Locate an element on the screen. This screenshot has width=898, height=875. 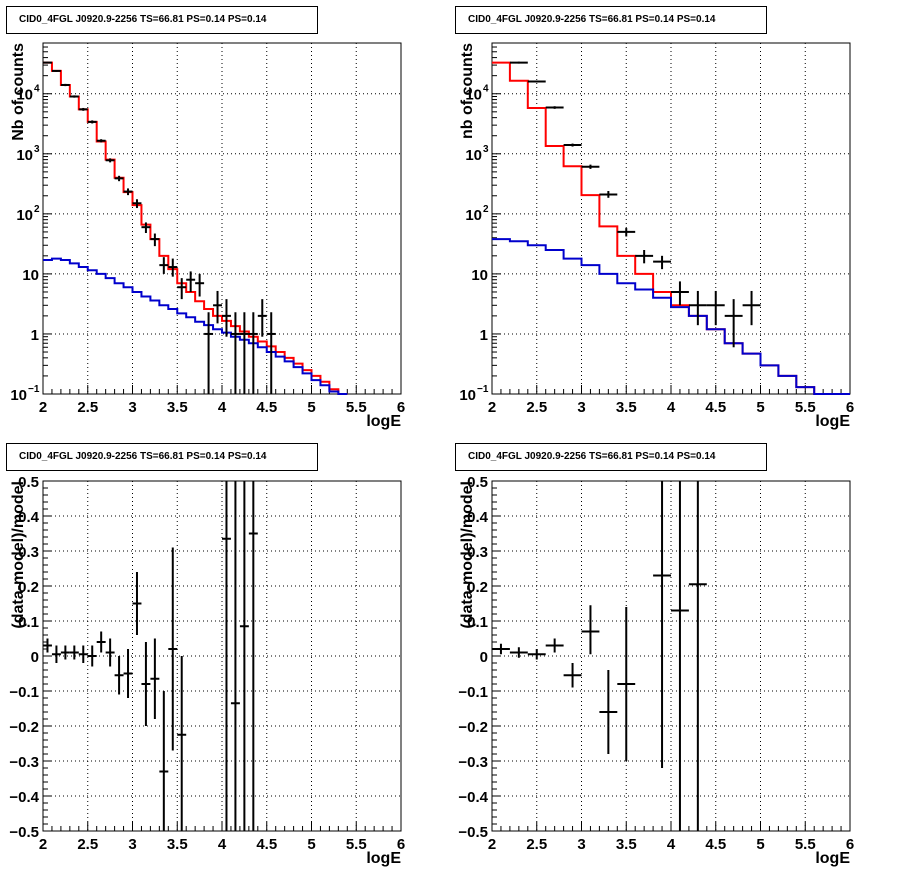
y-tick-label: 0.4 is located at coordinates (478, 517).